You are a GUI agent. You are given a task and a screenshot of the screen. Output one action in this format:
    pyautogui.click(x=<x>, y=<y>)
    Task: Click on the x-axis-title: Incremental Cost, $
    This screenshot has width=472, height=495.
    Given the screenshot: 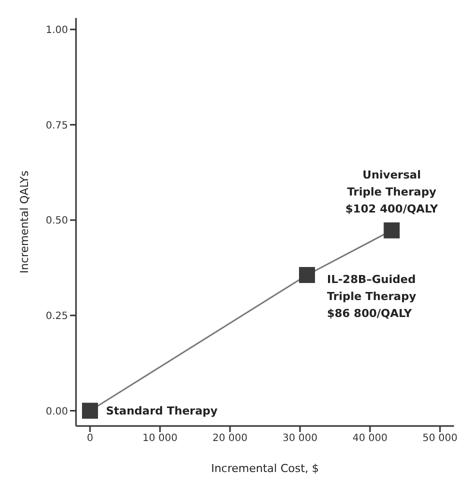 What is the action you would take?
    pyautogui.click(x=265, y=468)
    